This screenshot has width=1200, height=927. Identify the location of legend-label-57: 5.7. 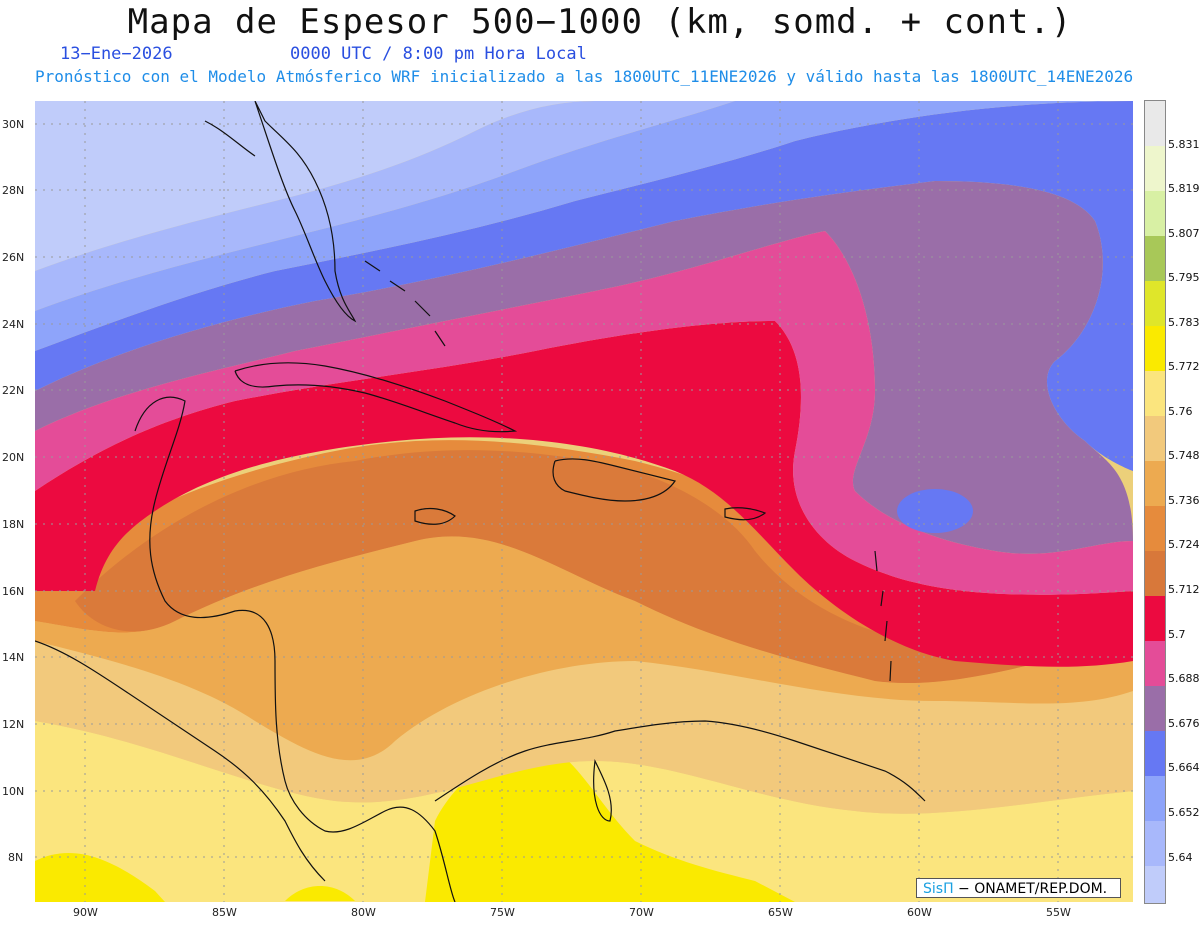
(1177, 634).